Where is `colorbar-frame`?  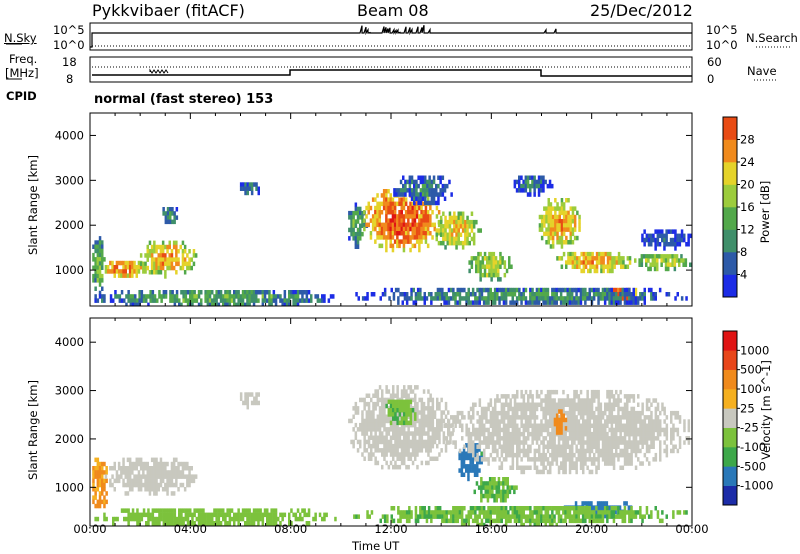
colorbar-frame is located at coordinates (730, 418).